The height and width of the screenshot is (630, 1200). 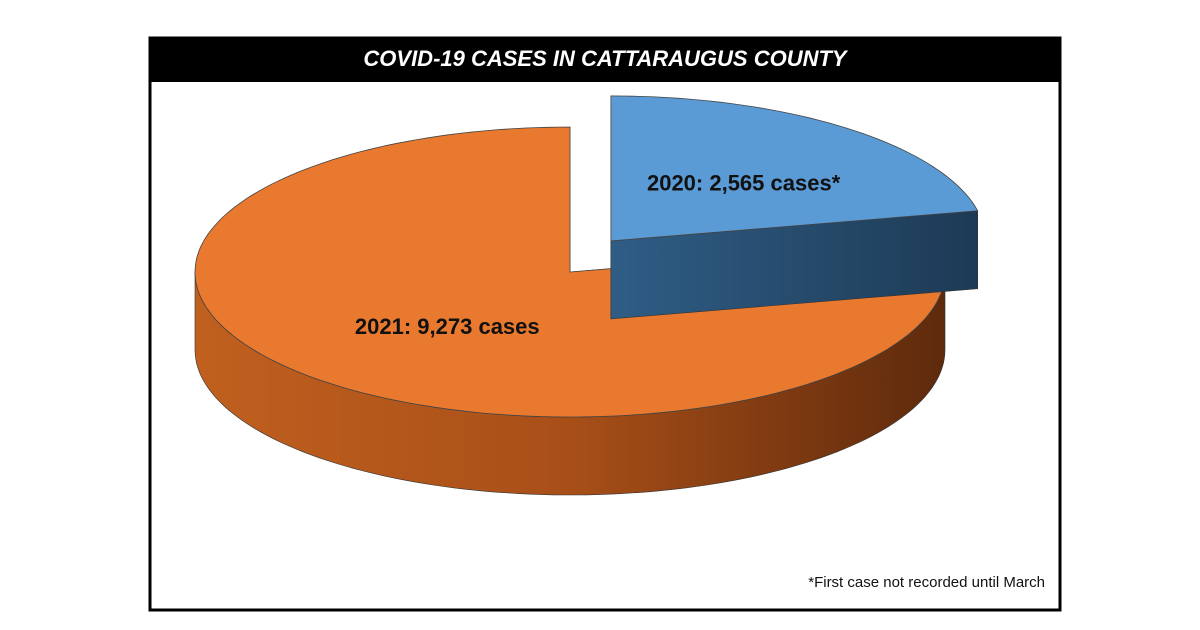 I want to click on chart-title: COVID-19 CASES IN CATTARAUGUS COUNTY, so click(x=606, y=58).